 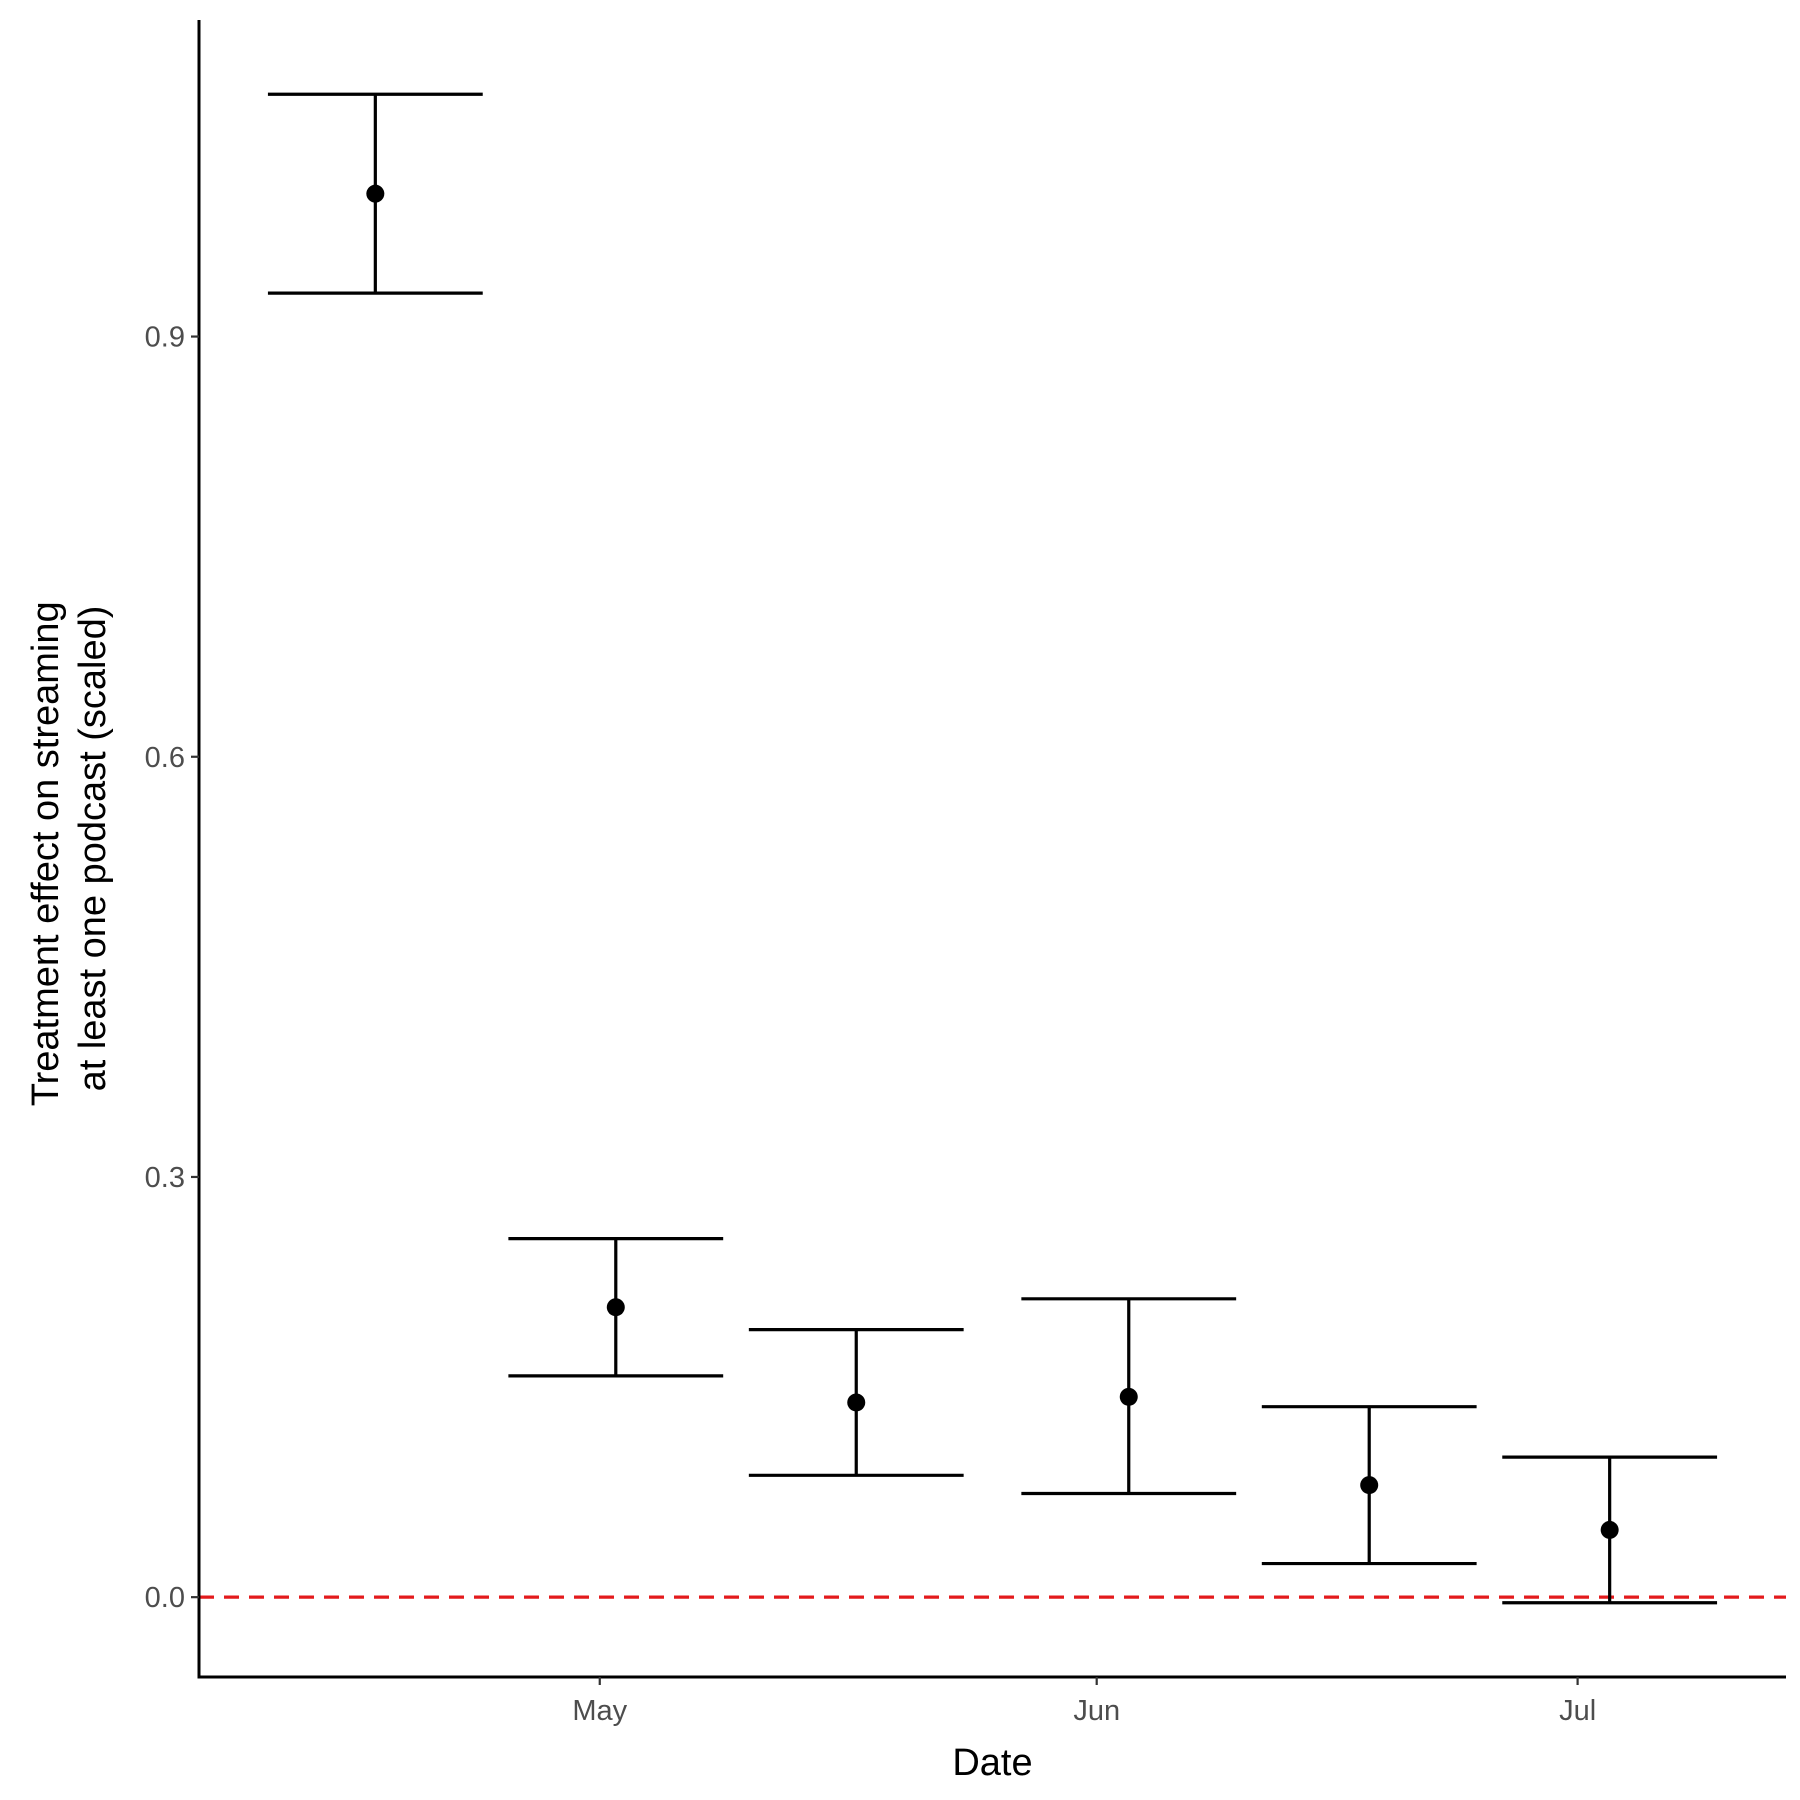 What do you see at coordinates (165, 1598) in the screenshot?
I see `y-tick-label: 0.0` at bounding box center [165, 1598].